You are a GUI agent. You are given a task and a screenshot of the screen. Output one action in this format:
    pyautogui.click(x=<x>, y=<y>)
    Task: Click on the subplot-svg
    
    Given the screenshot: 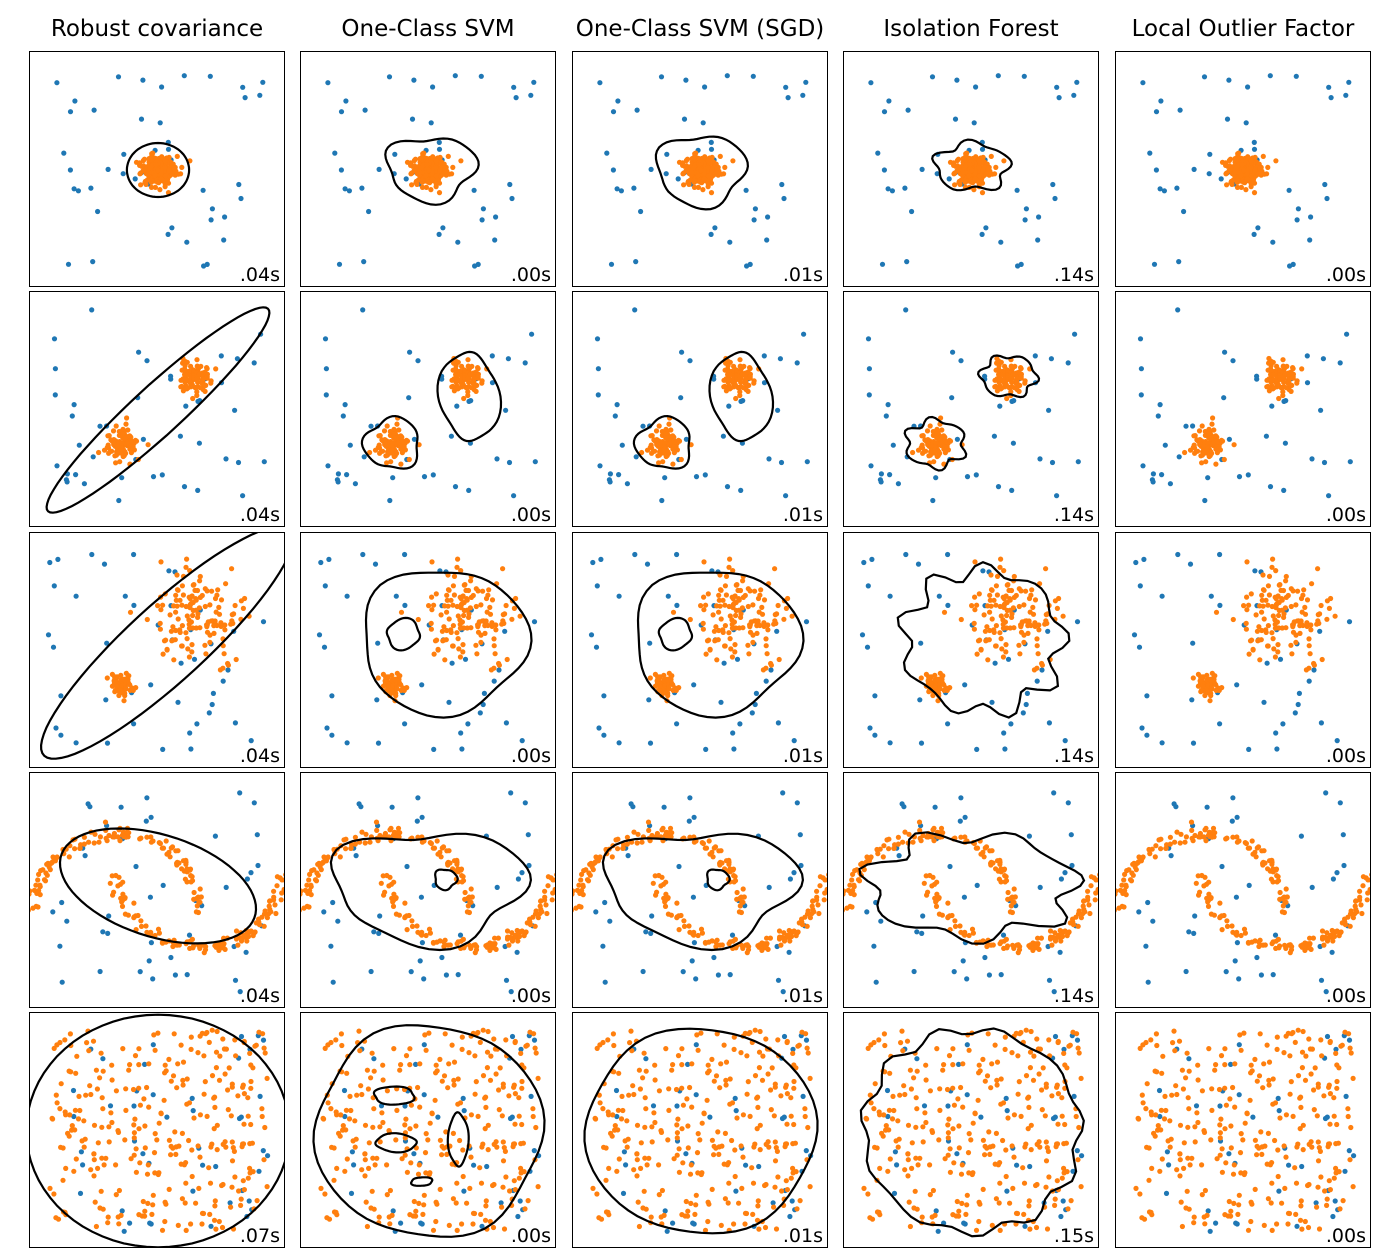 What is the action you would take?
    pyautogui.click(x=970, y=651)
    